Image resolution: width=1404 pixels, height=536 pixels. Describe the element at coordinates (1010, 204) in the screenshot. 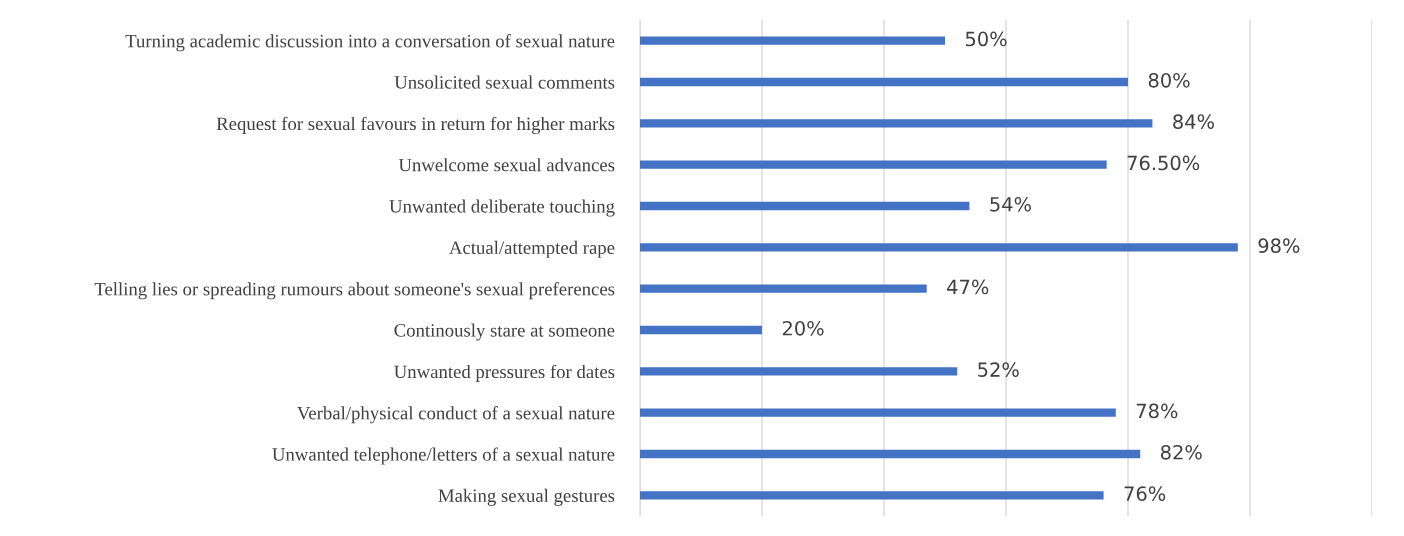

I see `data-label: 54%` at that location.